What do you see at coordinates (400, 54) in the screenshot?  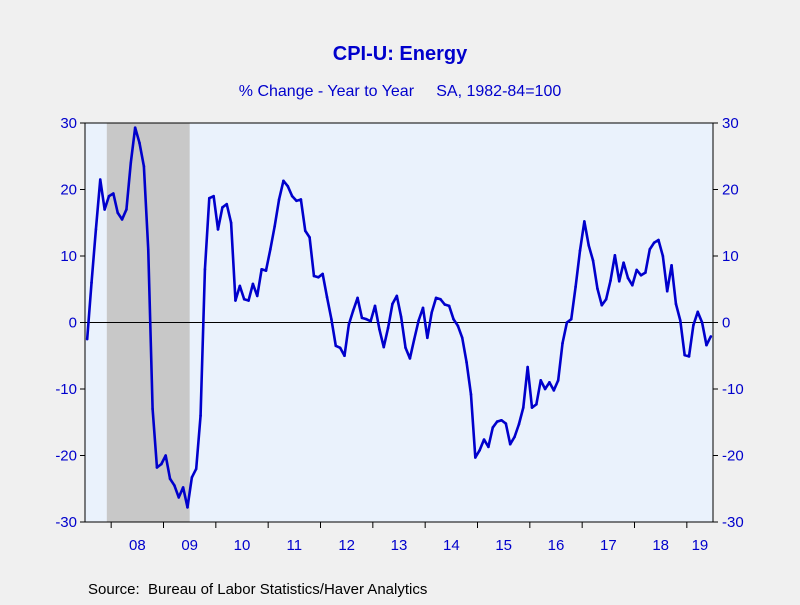 I see `chart-title: CPI-U: Energy` at bounding box center [400, 54].